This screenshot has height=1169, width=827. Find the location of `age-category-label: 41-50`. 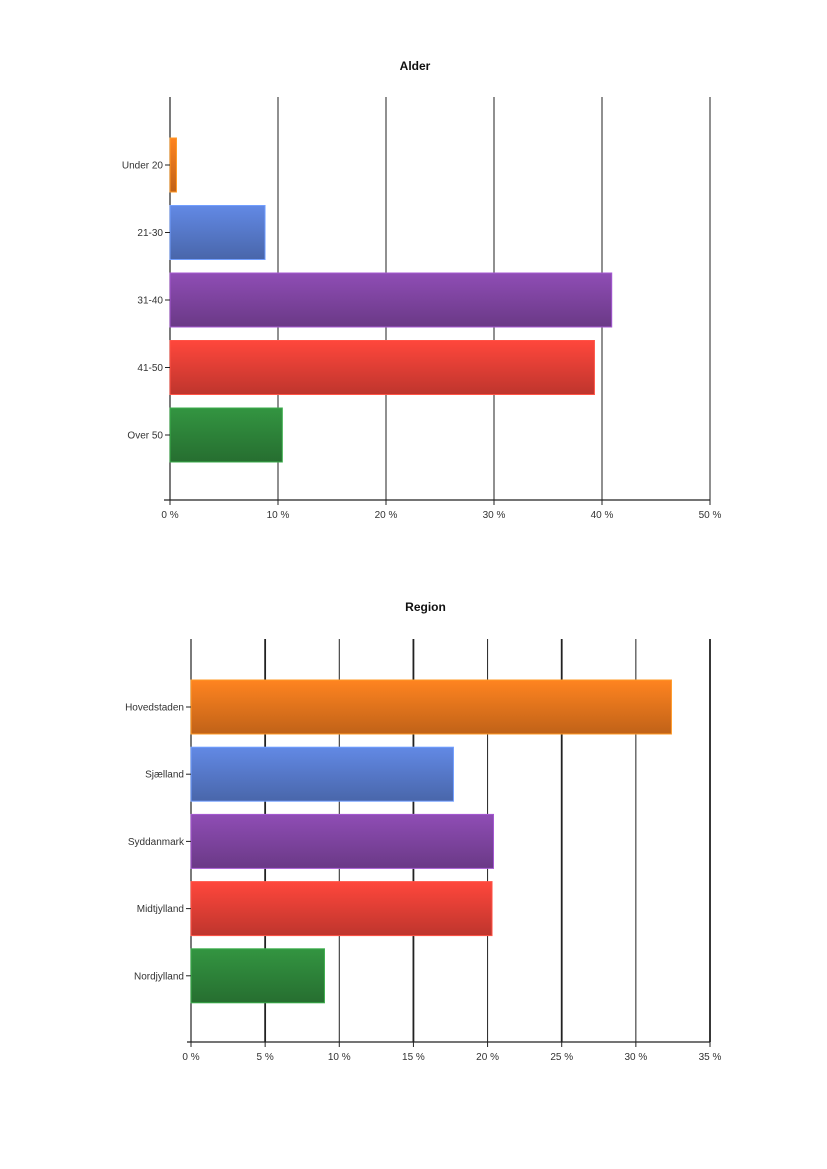

age-category-label: 41-50 is located at coordinates (150, 368).